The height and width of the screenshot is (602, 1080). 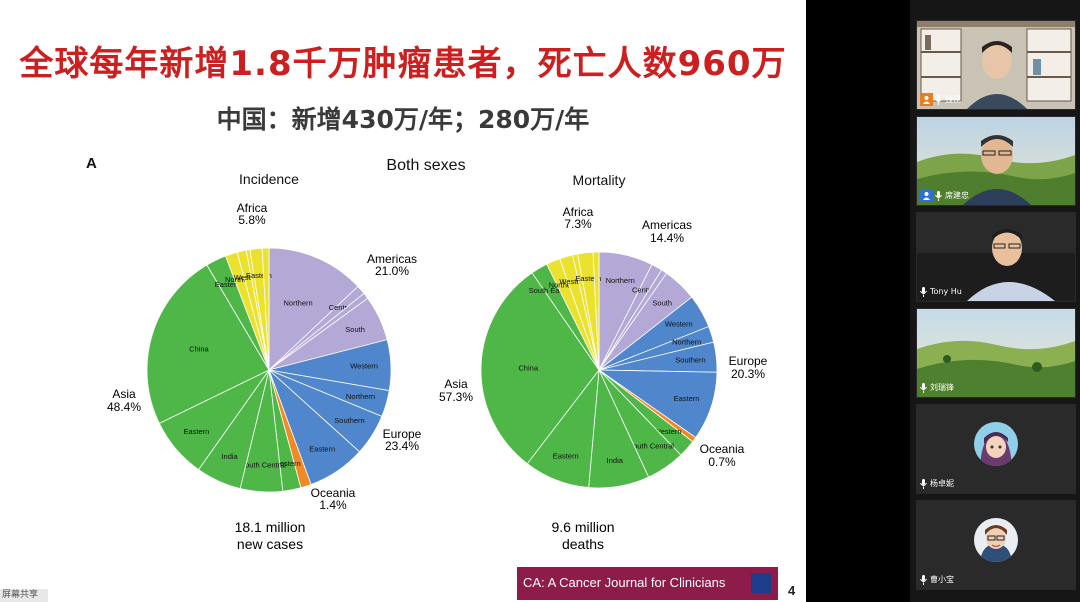 I want to click on participant-label: 钱昆, so click(x=940, y=99).